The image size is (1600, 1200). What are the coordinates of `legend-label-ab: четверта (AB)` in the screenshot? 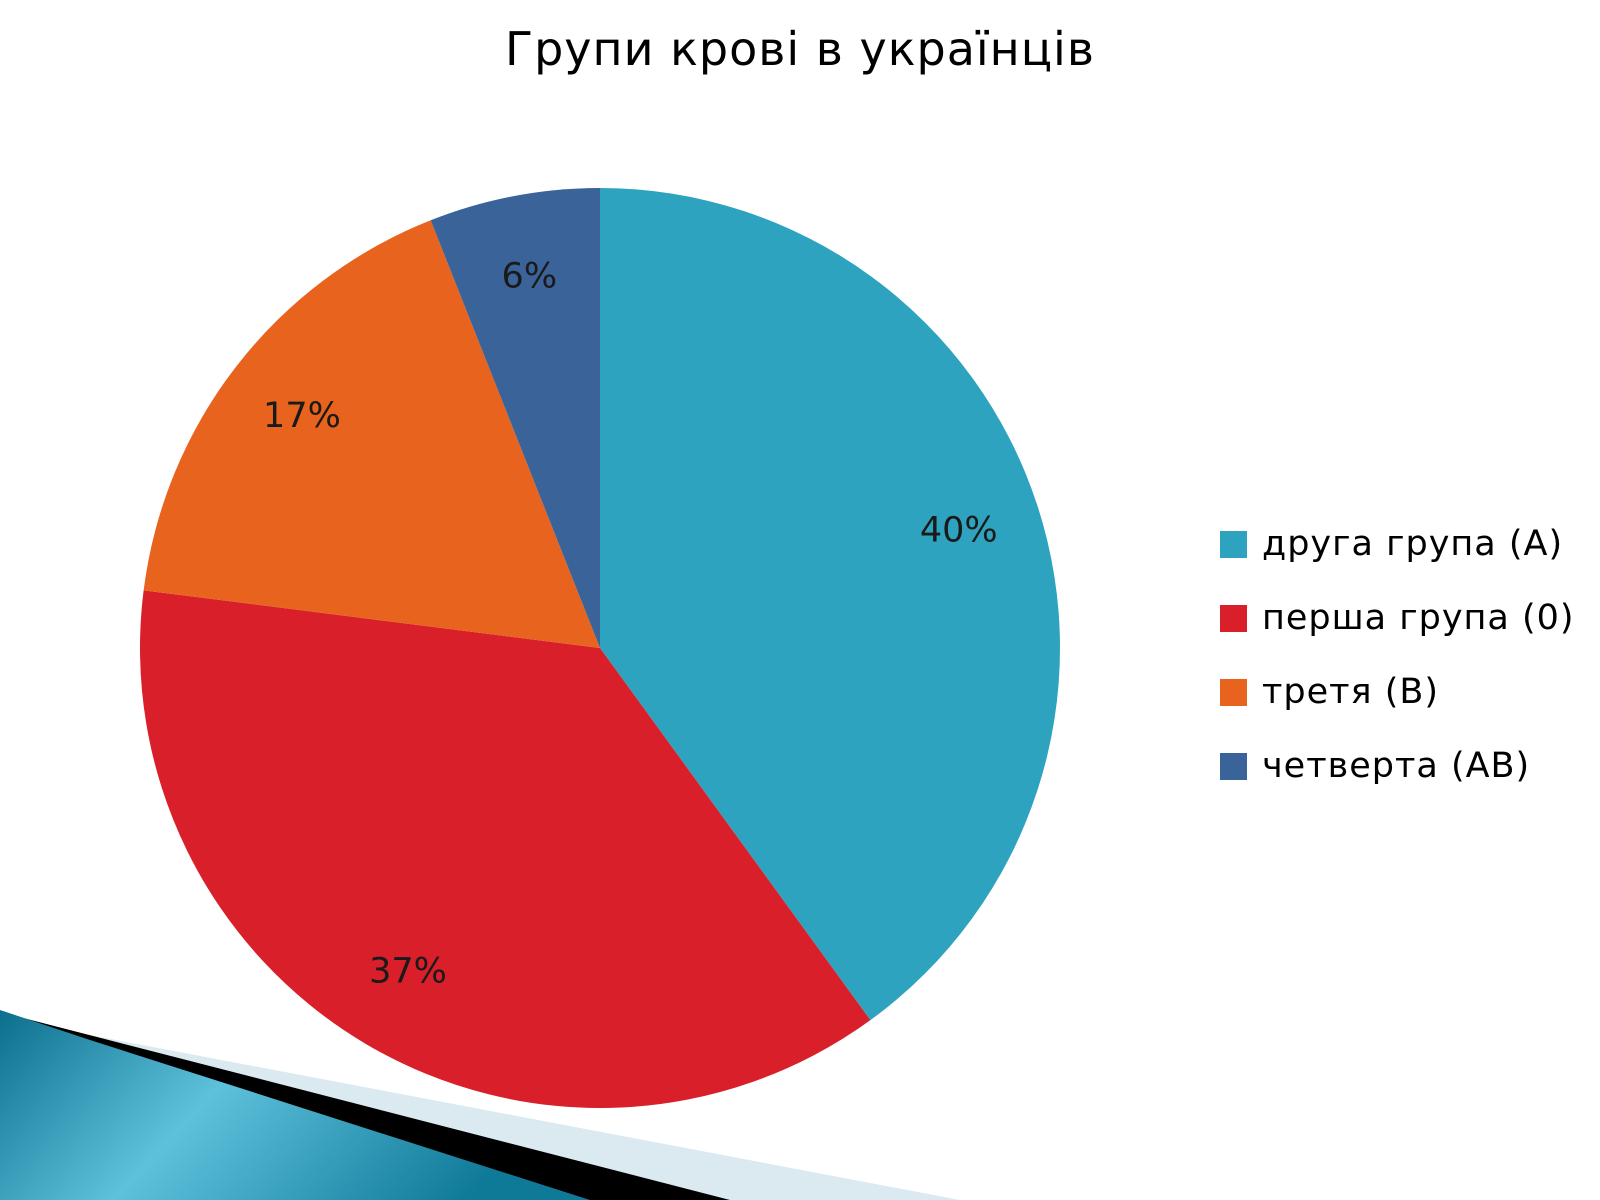 It's located at (1396, 766).